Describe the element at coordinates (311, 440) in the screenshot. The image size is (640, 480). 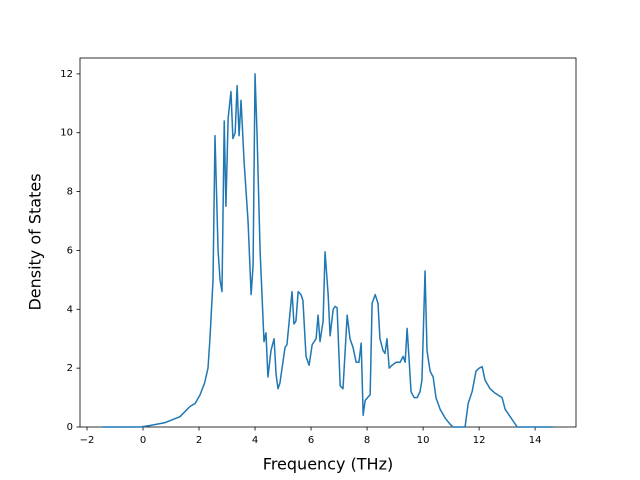
I see `x-tick-label: 6` at that location.